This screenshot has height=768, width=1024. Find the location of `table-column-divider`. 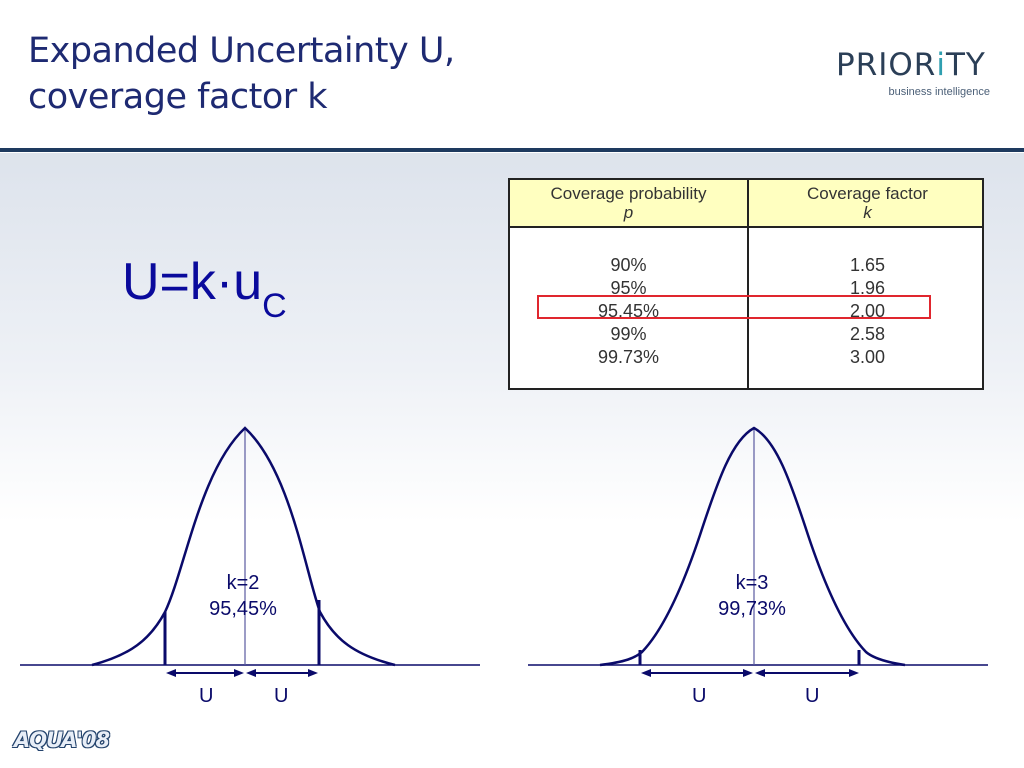

table-column-divider is located at coordinates (748, 284).